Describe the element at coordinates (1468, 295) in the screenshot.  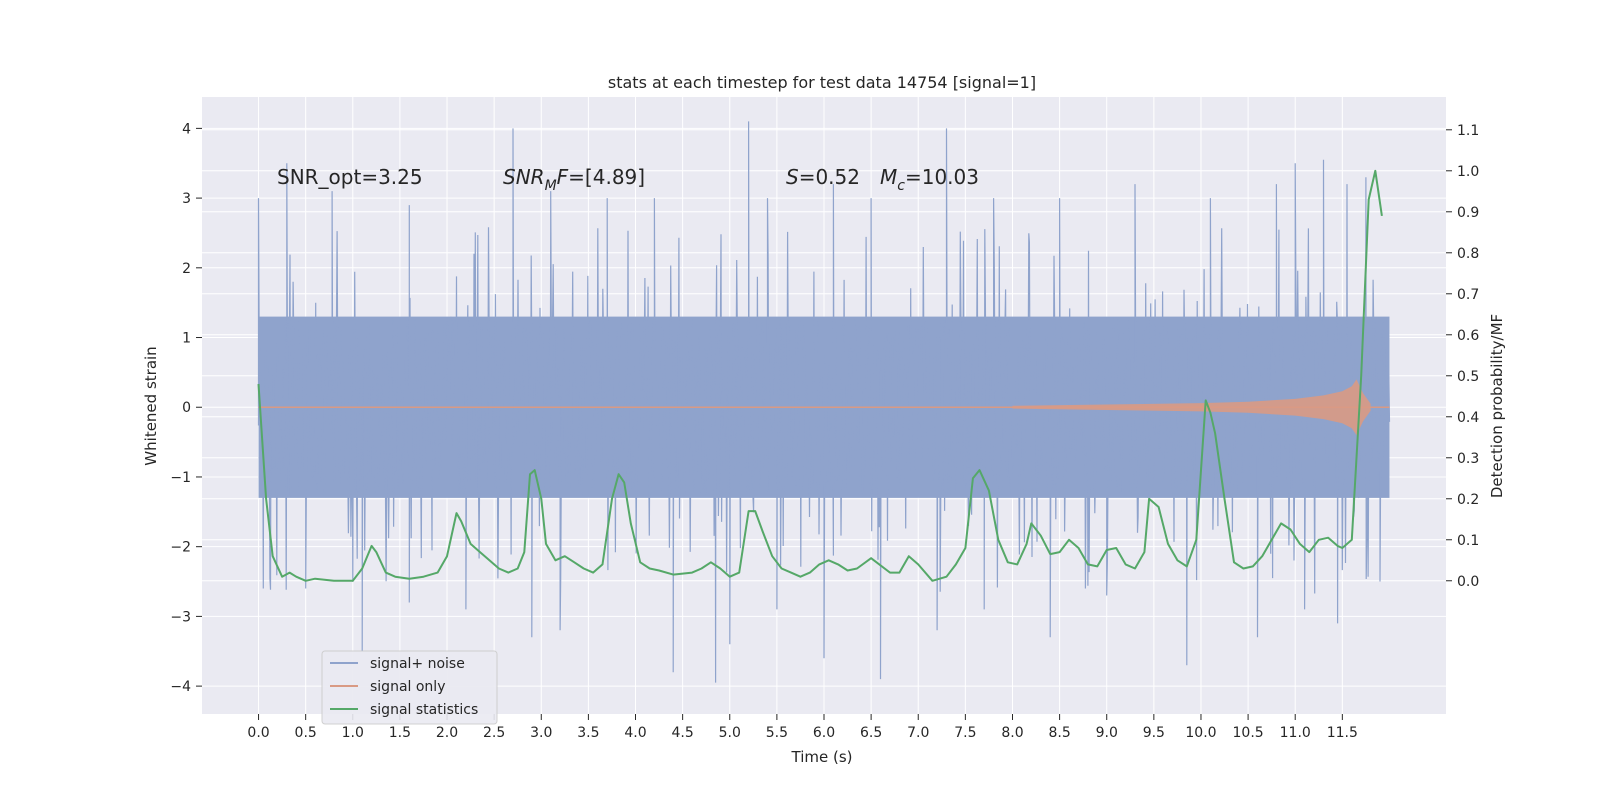
I see `y2-tick-label: 0.7` at that location.